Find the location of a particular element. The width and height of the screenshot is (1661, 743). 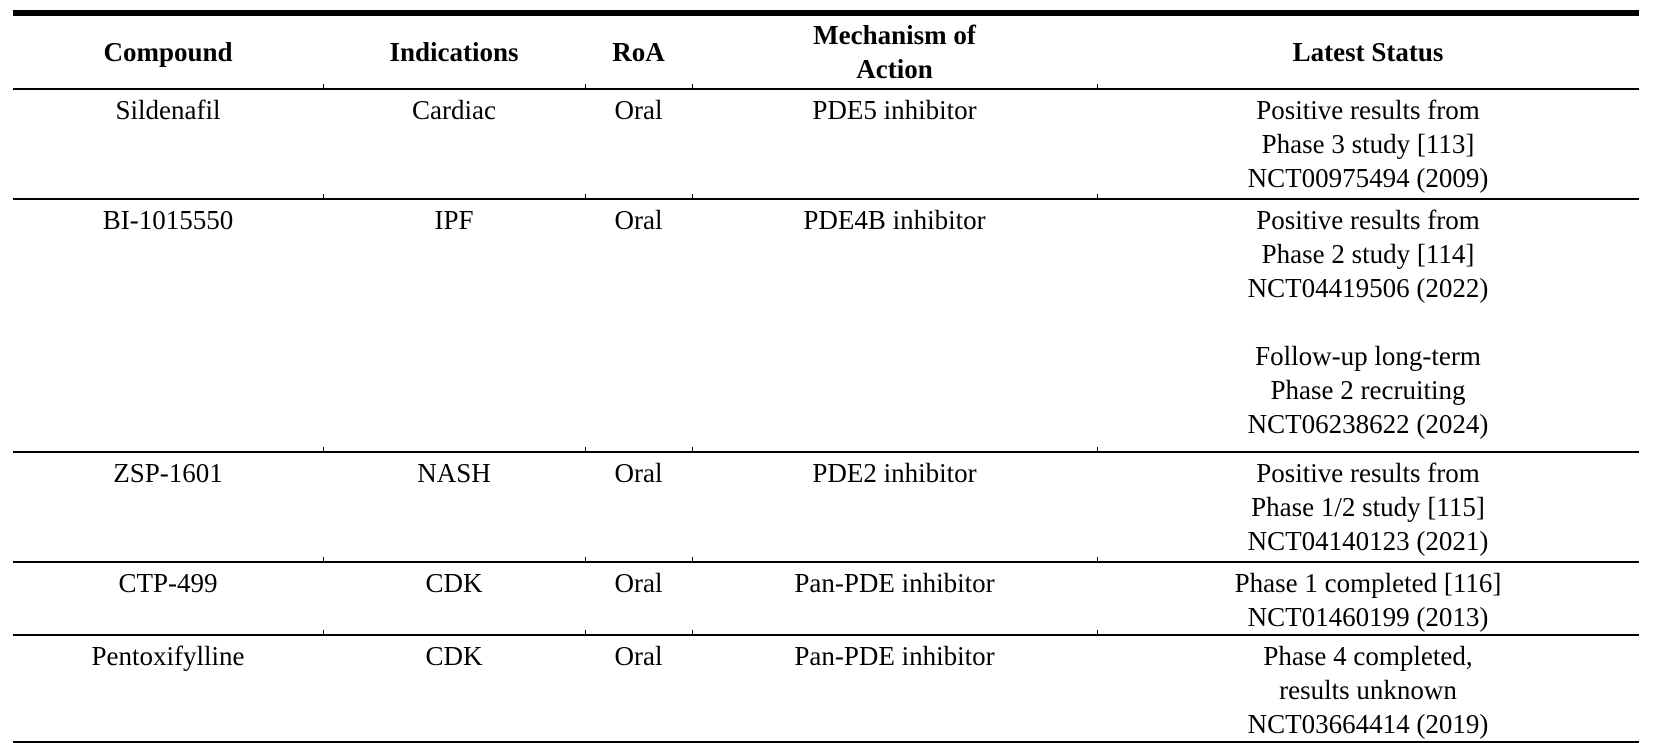

cell-mechanism: PDE2 inhibitor is located at coordinates (894, 507).